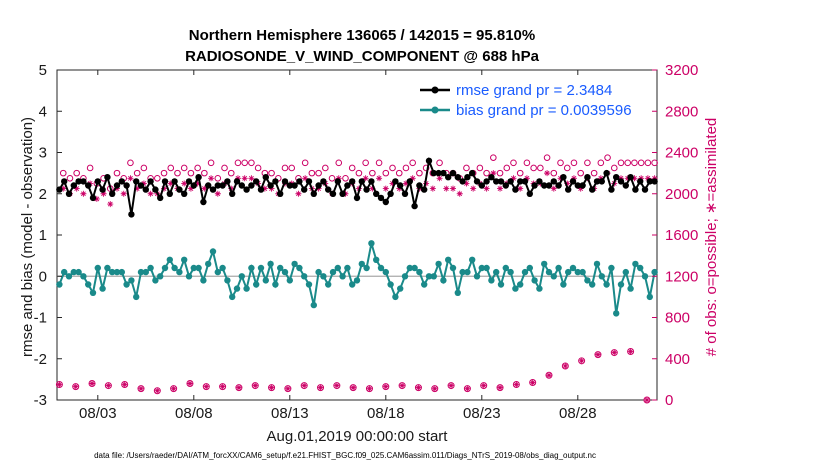 This screenshot has width=830, height=470. I want to click on y-tick-left-label: 2, so click(43, 194).